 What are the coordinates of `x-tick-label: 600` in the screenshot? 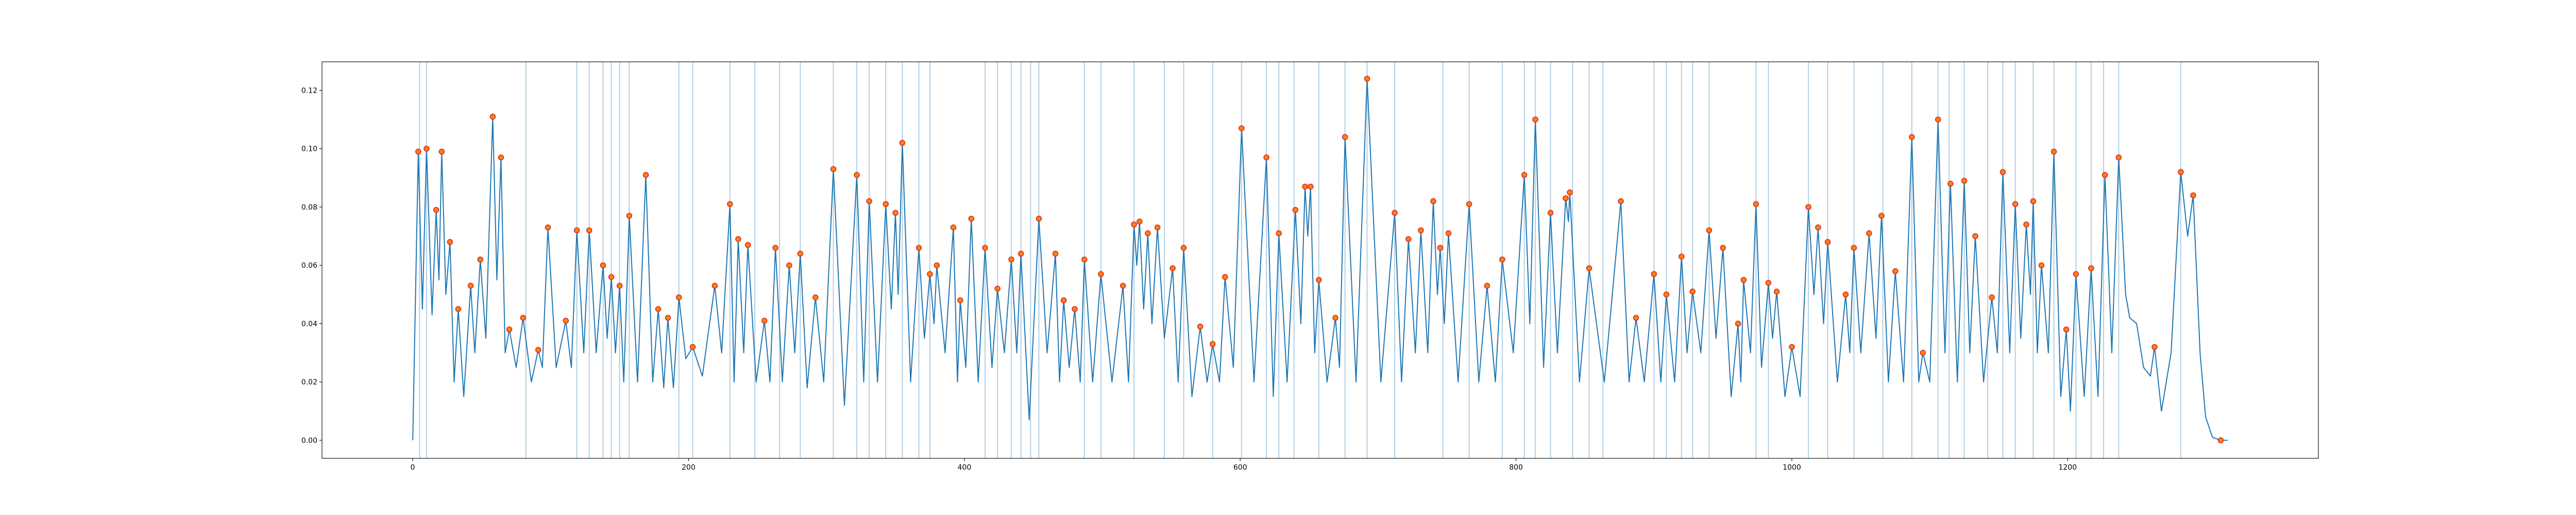 It's located at (1240, 468).